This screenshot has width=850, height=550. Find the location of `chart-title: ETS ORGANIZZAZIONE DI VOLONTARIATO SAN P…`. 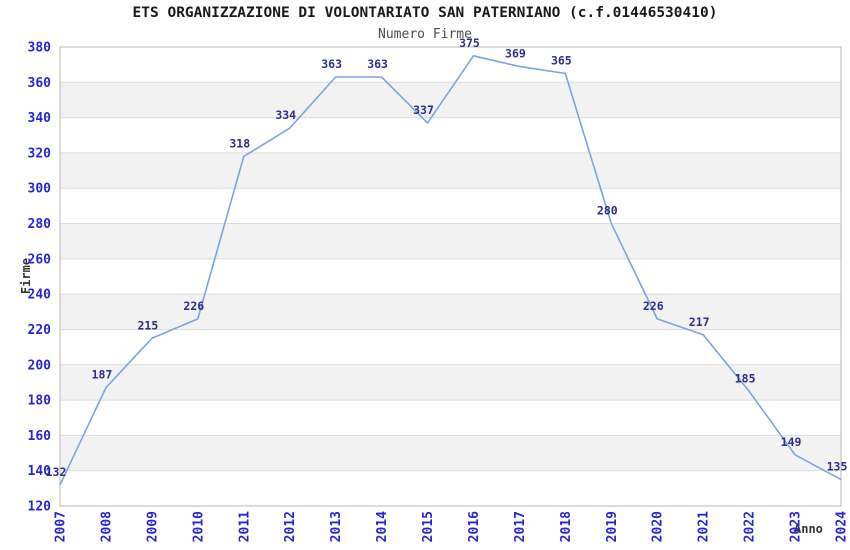

chart-title: ETS ORGANIZZAZIONE DI VOLONTARIATO SAN P… is located at coordinates (425, 13).